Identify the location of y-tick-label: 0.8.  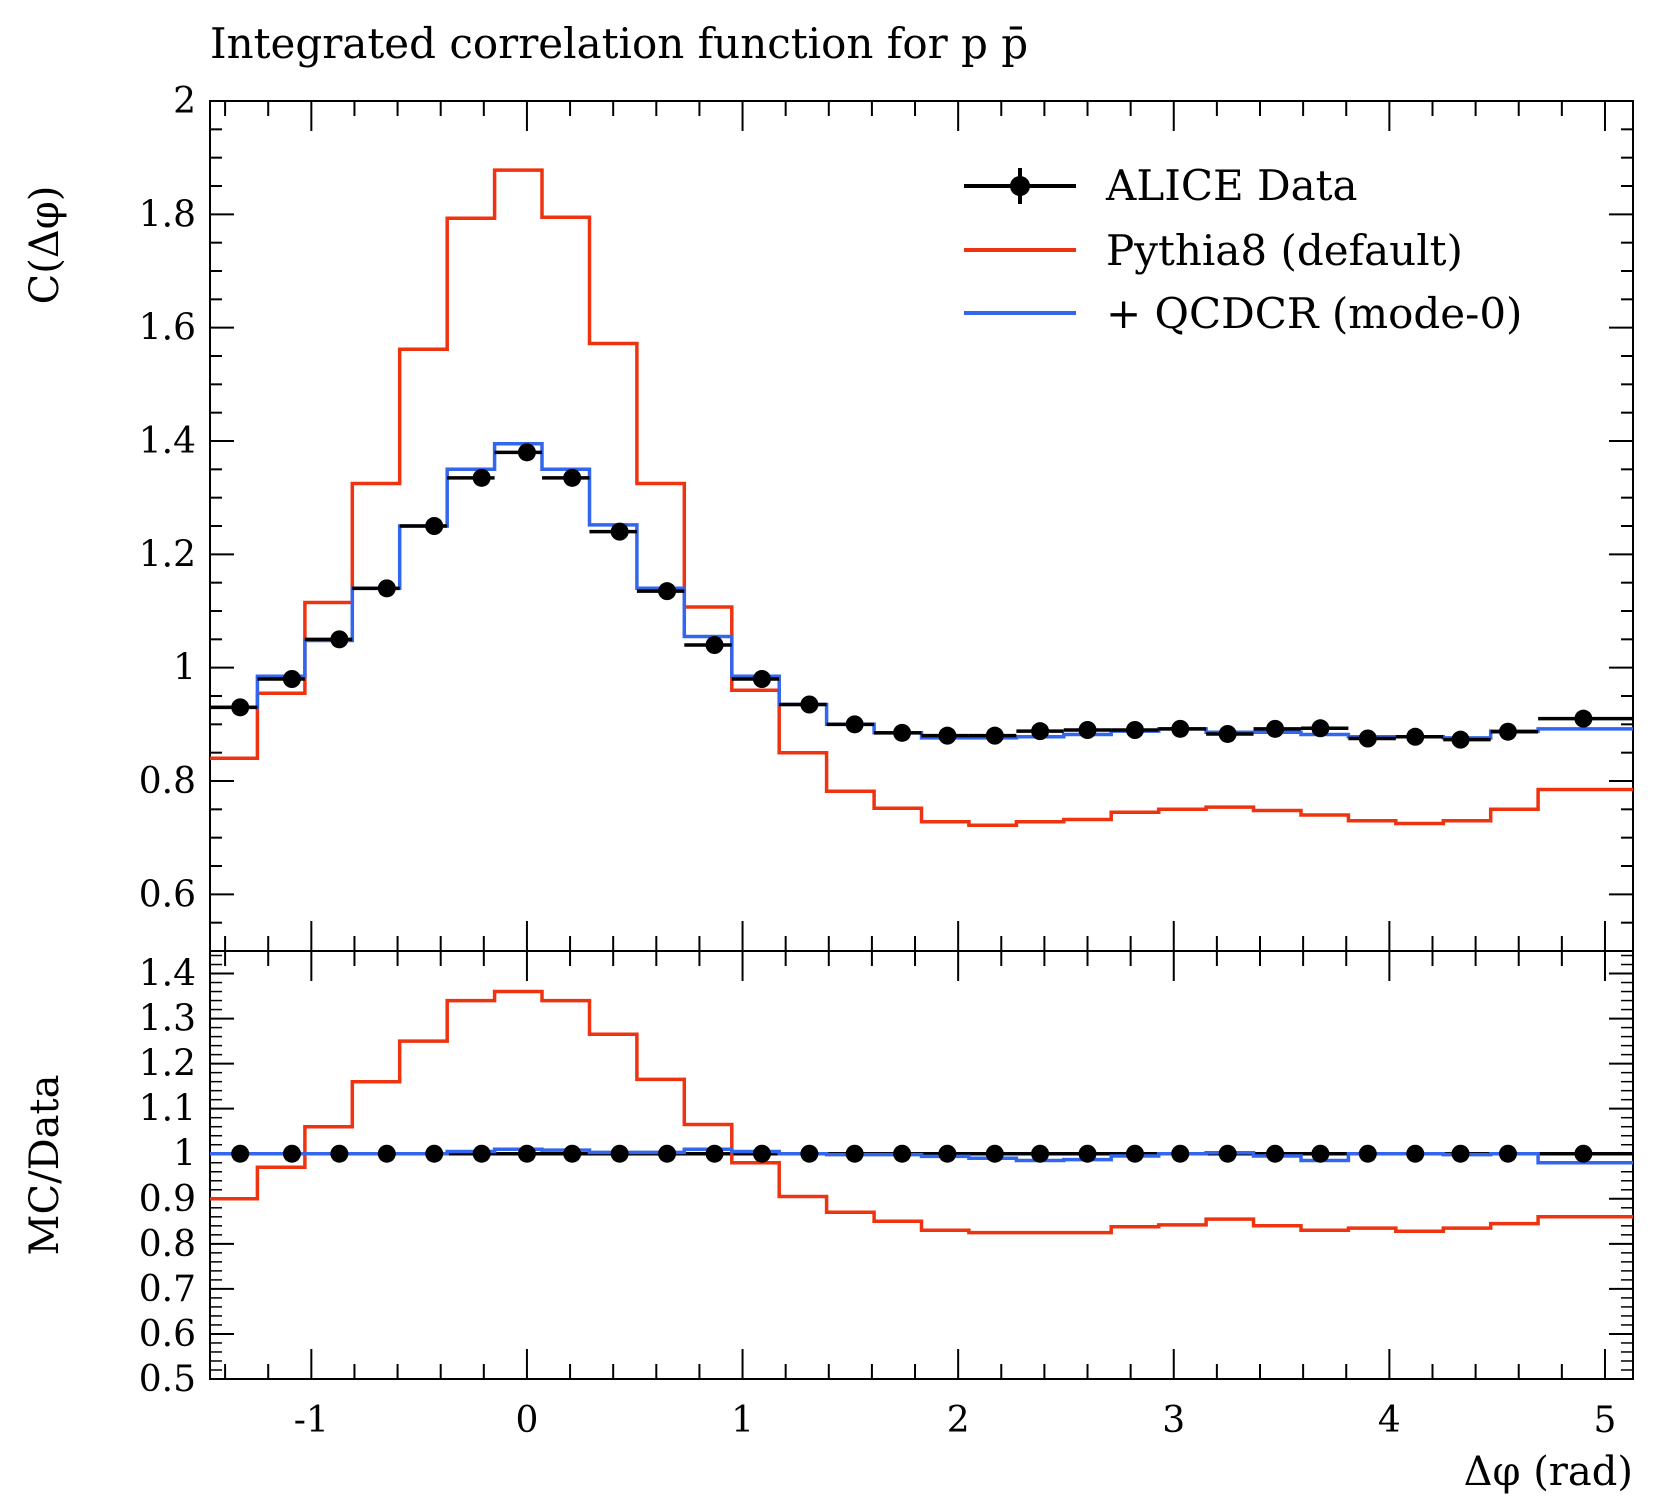
(167, 781).